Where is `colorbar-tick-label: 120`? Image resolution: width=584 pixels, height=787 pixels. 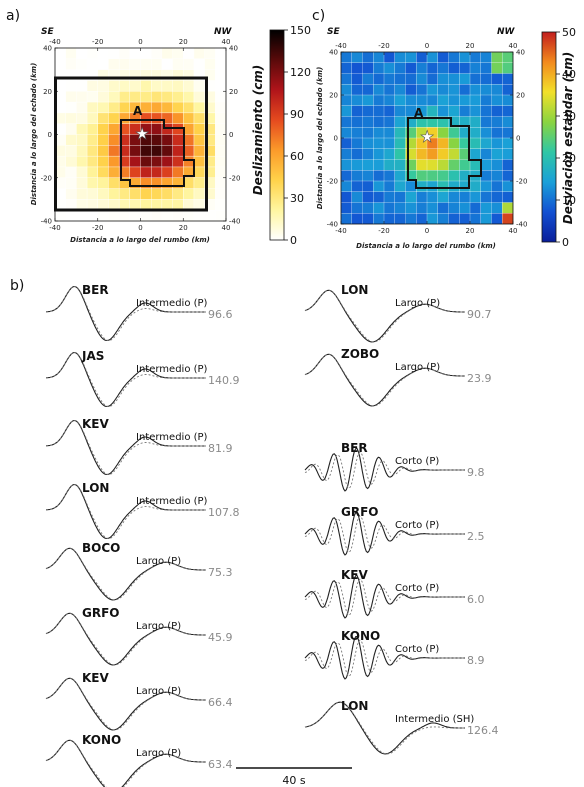
colorbar-tick-label: 120 is located at coordinates (300, 72).